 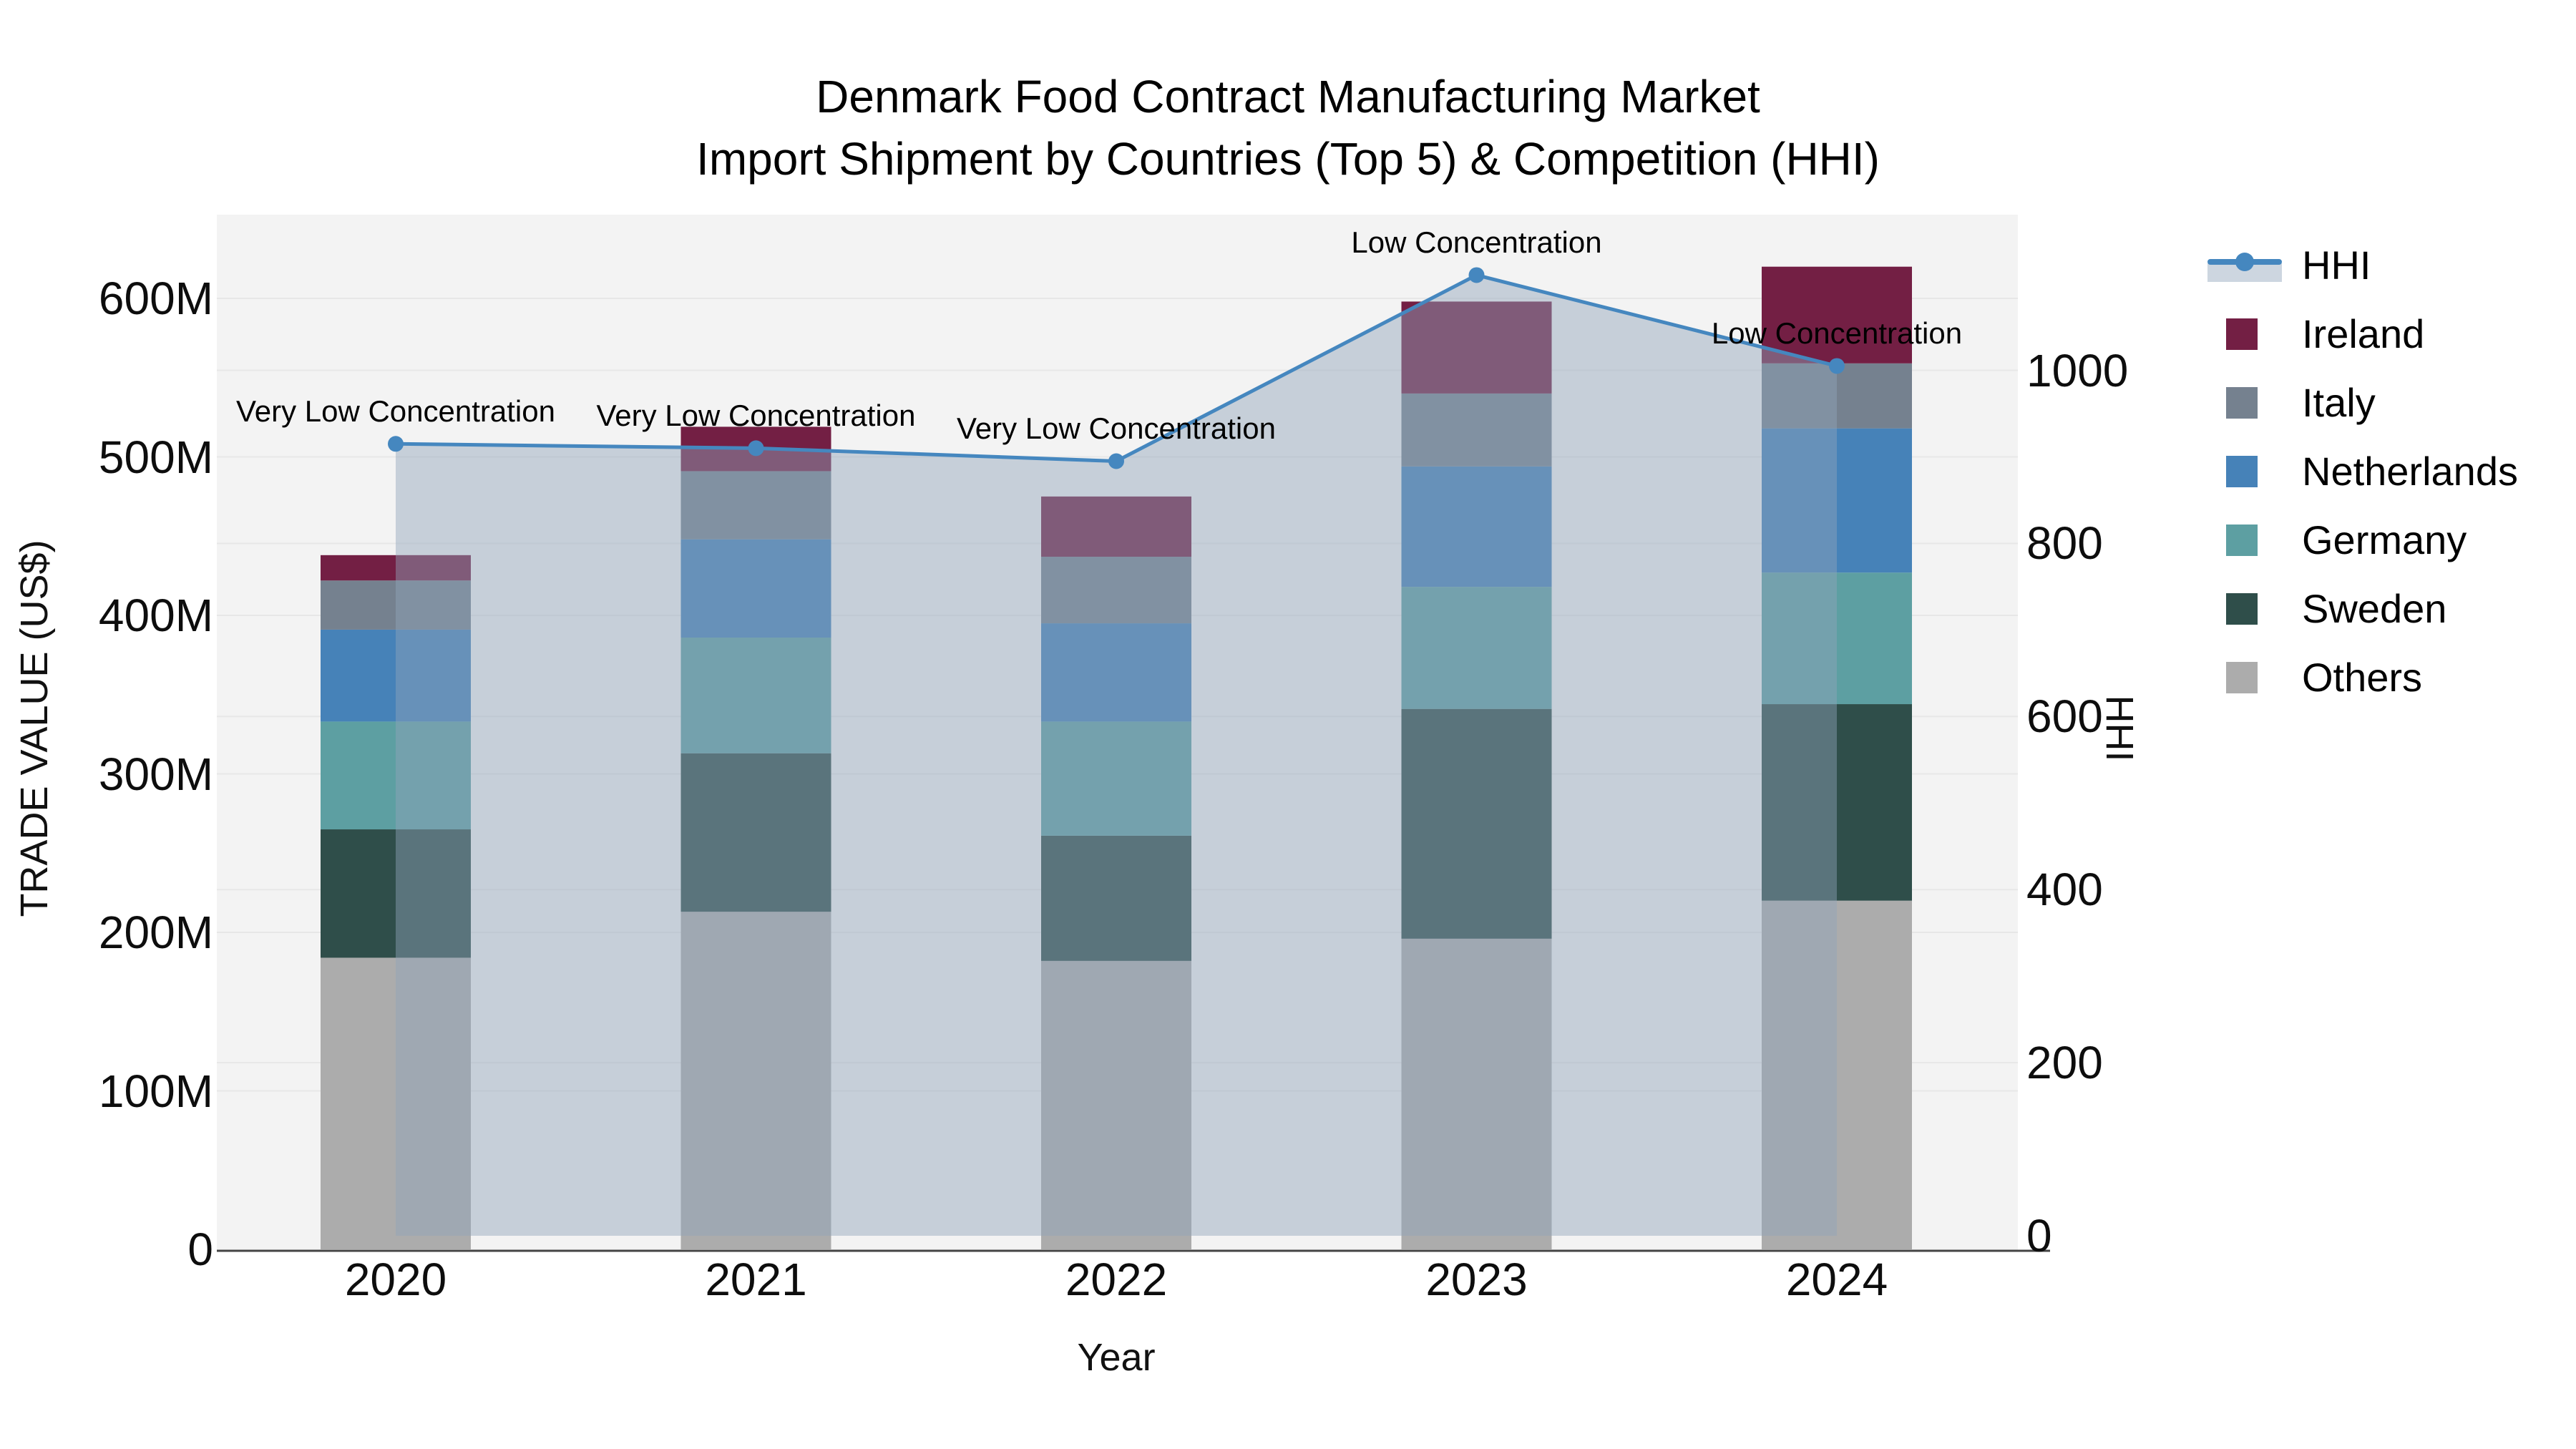 I want to click on left-tick-300M: 300M, so click(x=155, y=774).